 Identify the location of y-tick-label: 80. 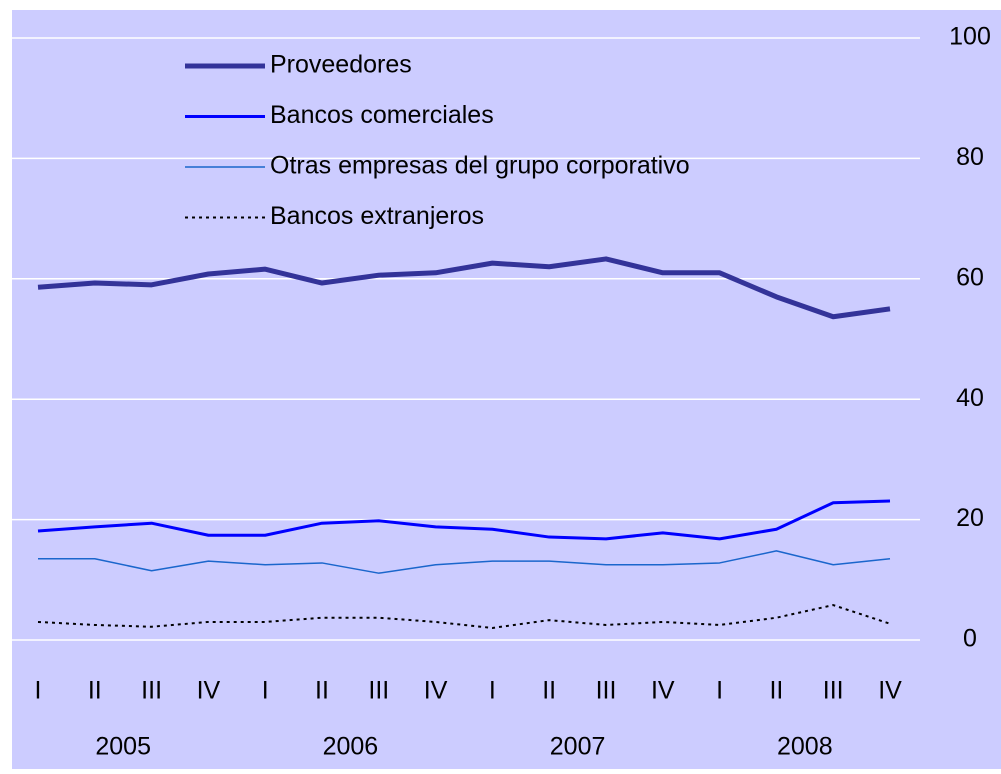
(970, 157).